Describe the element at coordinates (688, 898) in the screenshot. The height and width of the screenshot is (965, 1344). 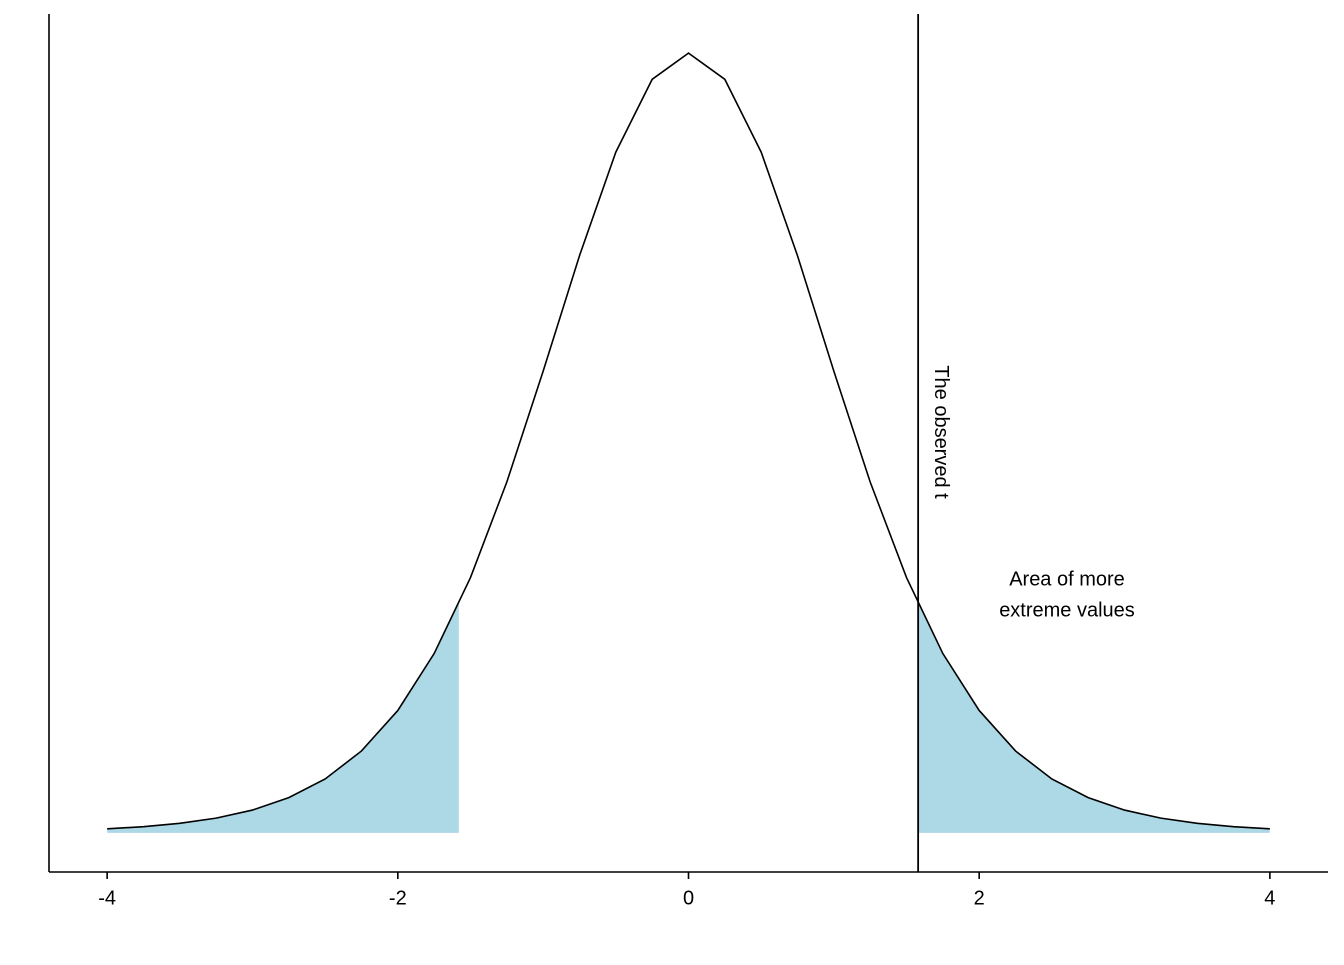
I see `x-tick-label: 0` at that location.